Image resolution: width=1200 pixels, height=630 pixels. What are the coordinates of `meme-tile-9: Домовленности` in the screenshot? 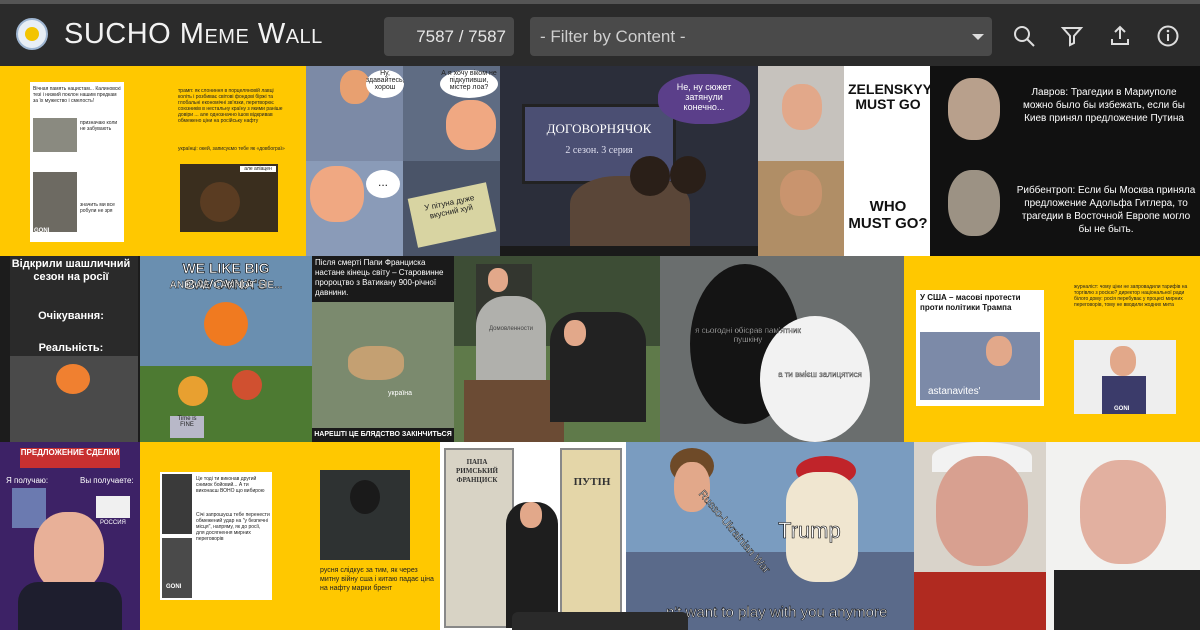 It's located at (557, 349).